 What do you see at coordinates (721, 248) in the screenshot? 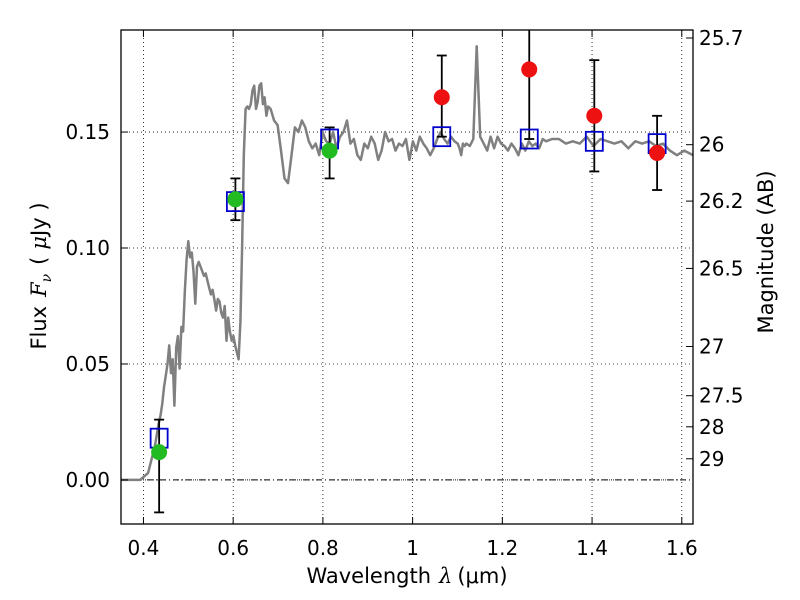
I see `y2-tick-labels: 25.7 26 26.2 26.5 27 27.5 28 29` at bounding box center [721, 248].